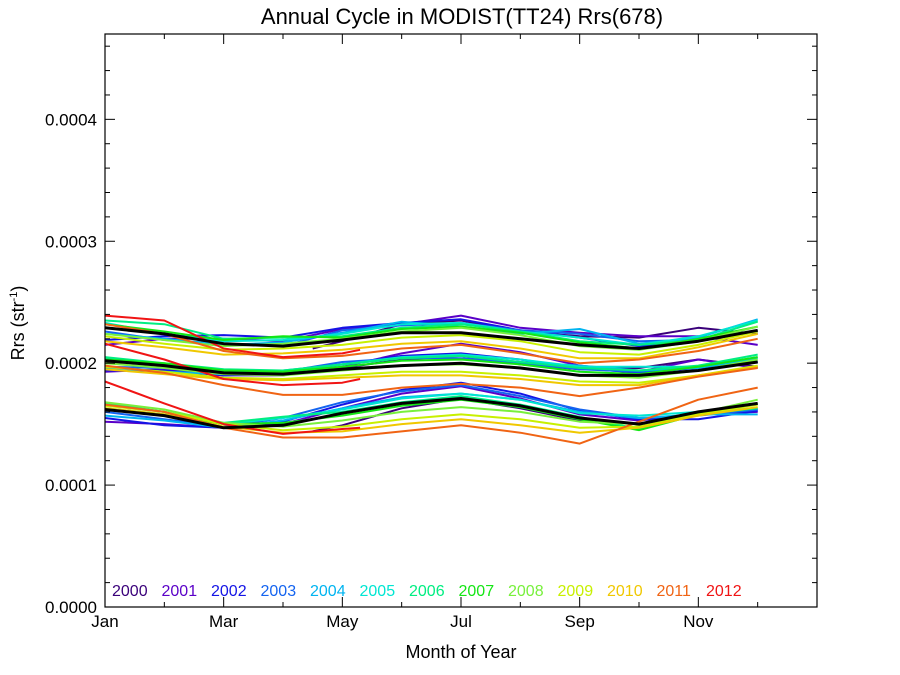 This screenshot has width=900, height=675. I want to click on series-layer, so click(431, 379).